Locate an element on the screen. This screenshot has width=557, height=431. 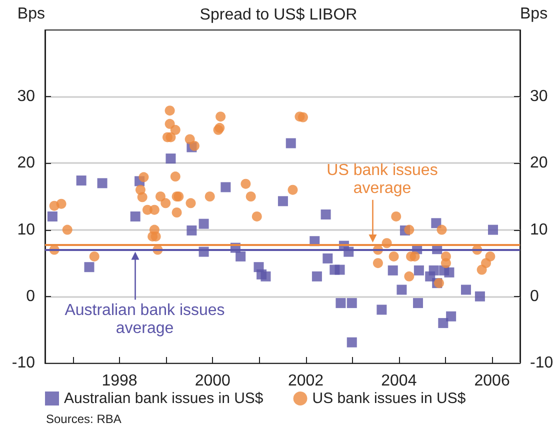
x-tick-label: 2000 is located at coordinates (212, 381).